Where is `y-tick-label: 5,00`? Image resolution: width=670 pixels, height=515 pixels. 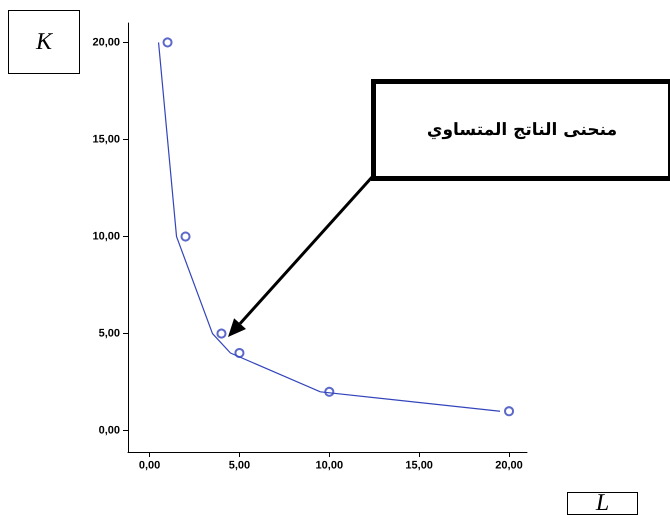
y-tick-label: 5,00 is located at coordinates (109, 334).